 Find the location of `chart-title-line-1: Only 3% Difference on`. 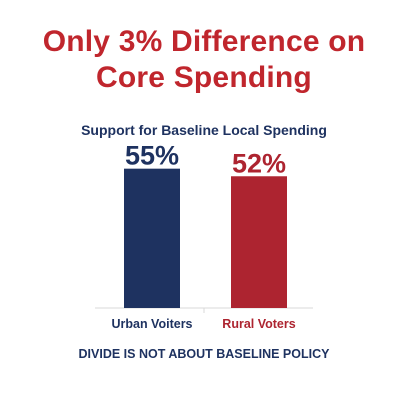

chart-title-line-1: Only 3% Difference on is located at coordinates (204, 41).